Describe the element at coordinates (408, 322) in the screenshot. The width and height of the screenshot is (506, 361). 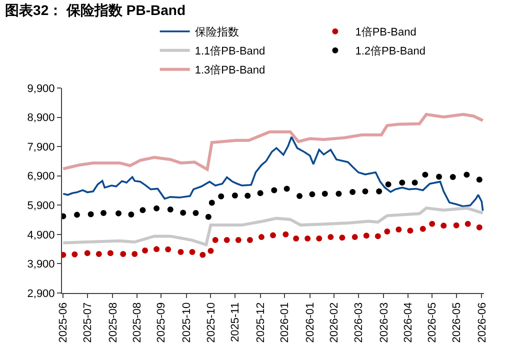
I see `x-tick-label: 2026-04` at that location.